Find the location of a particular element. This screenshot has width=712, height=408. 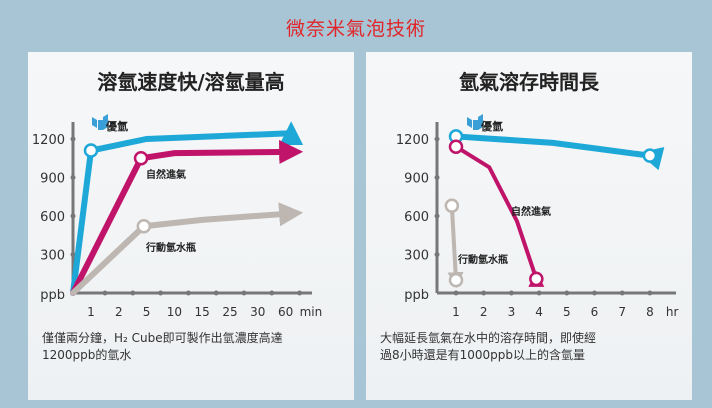

caption-line: 大幅延長氫氣在水中的溶存時間，即使經 is located at coordinates (488, 338).